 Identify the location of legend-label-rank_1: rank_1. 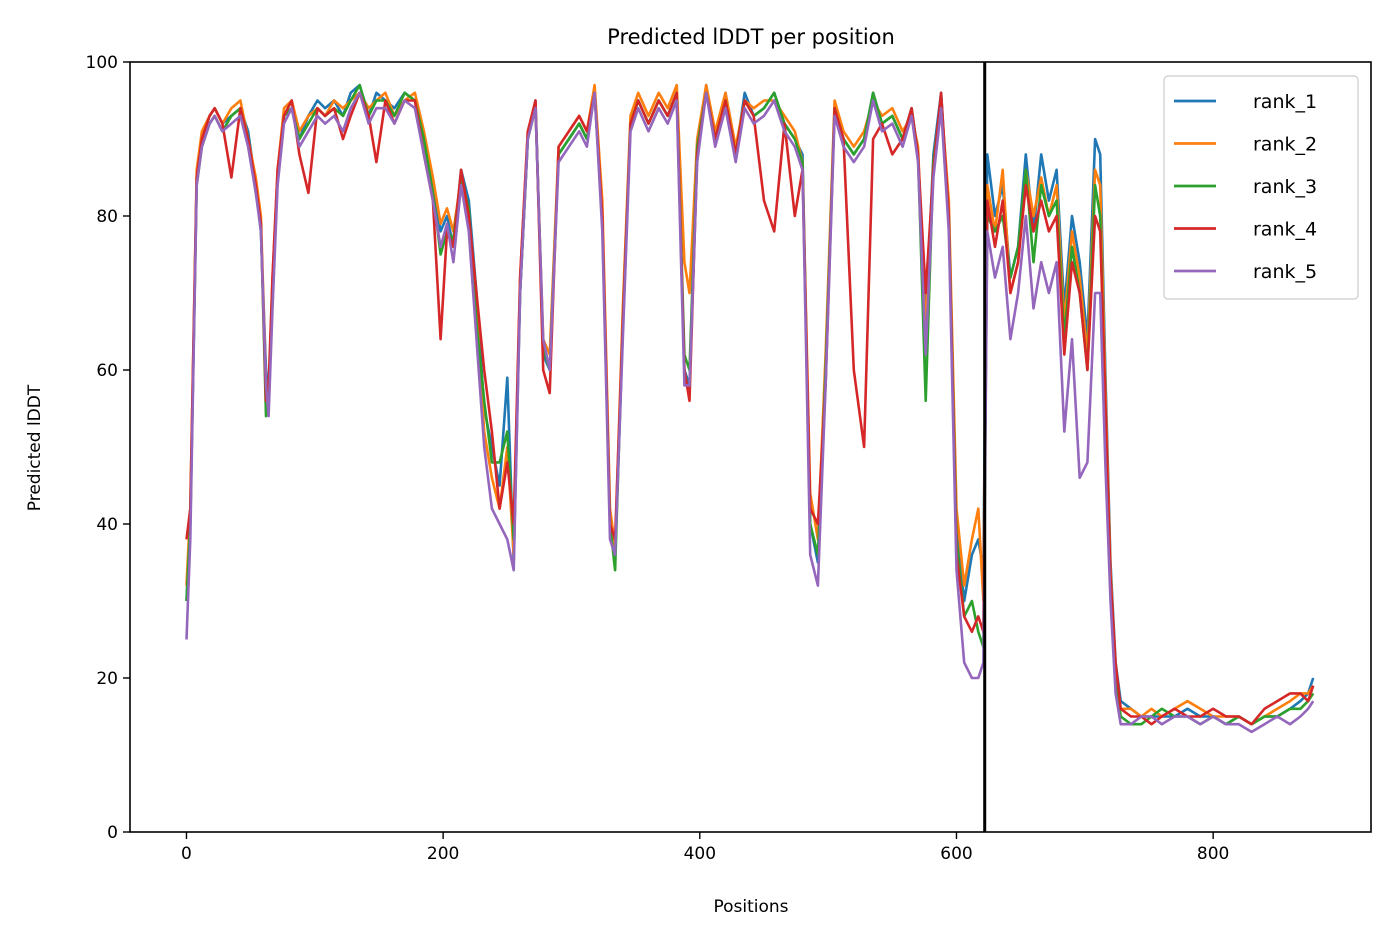
(1285, 102).